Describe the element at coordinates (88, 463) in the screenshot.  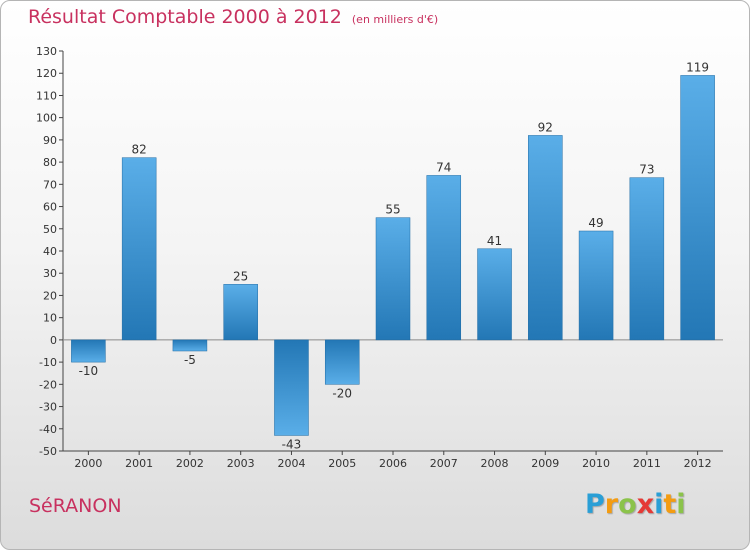
I see `x-tick-label: 2000` at that location.